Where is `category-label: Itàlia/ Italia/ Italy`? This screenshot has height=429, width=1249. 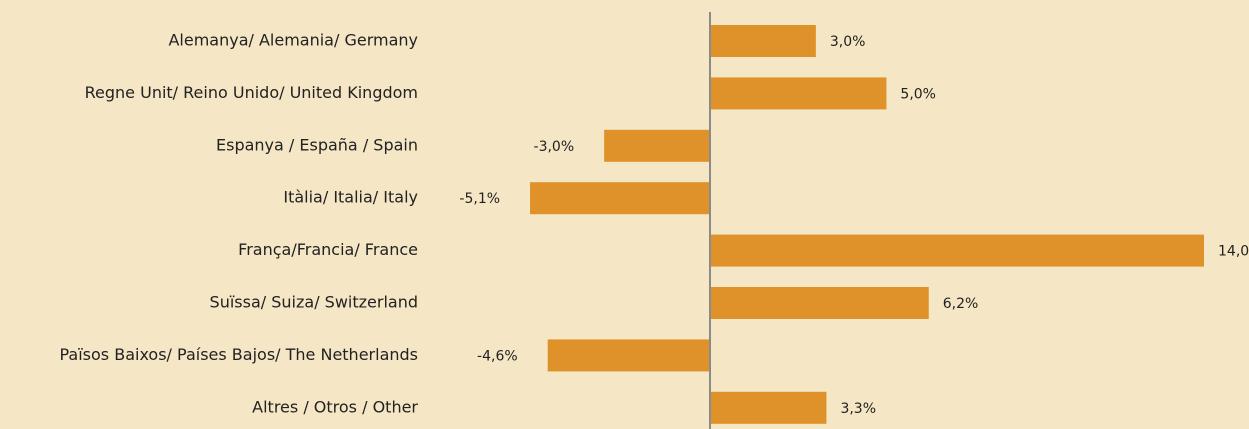 category-label: Itàlia/ Italia/ Italy is located at coordinates (350, 197).